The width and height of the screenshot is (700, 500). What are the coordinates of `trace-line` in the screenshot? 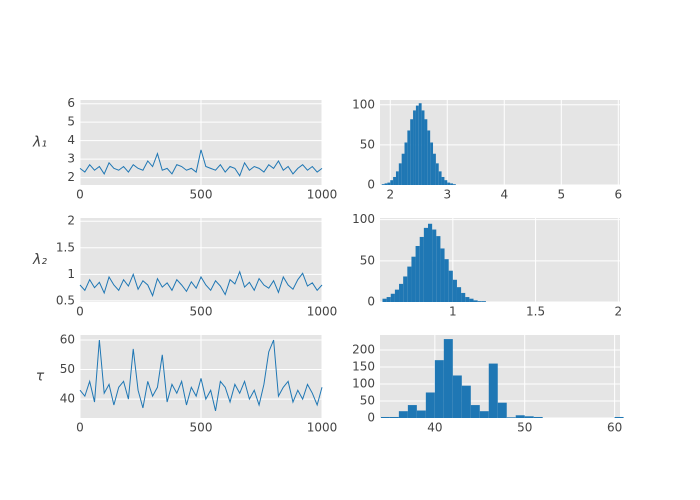 It's located at (201, 163).